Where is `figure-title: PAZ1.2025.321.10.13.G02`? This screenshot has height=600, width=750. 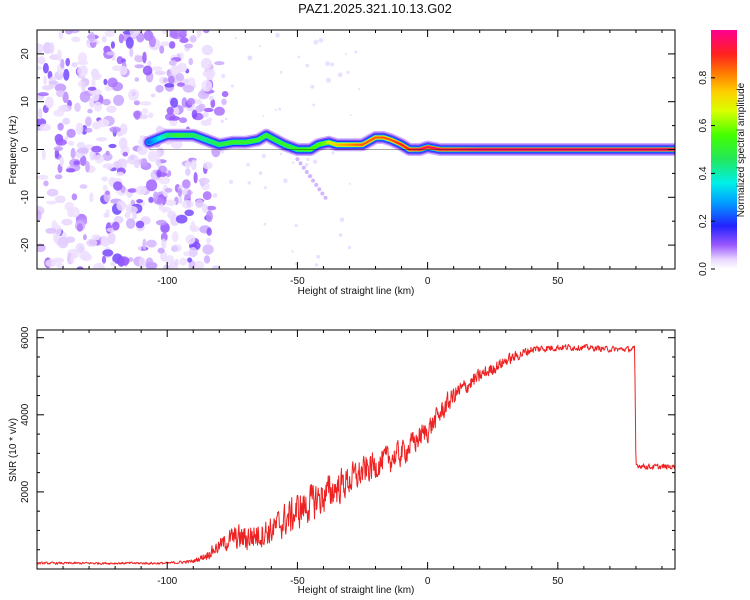 figure-title: PAZ1.2025.321.10.13.G02 is located at coordinates (375, 8).